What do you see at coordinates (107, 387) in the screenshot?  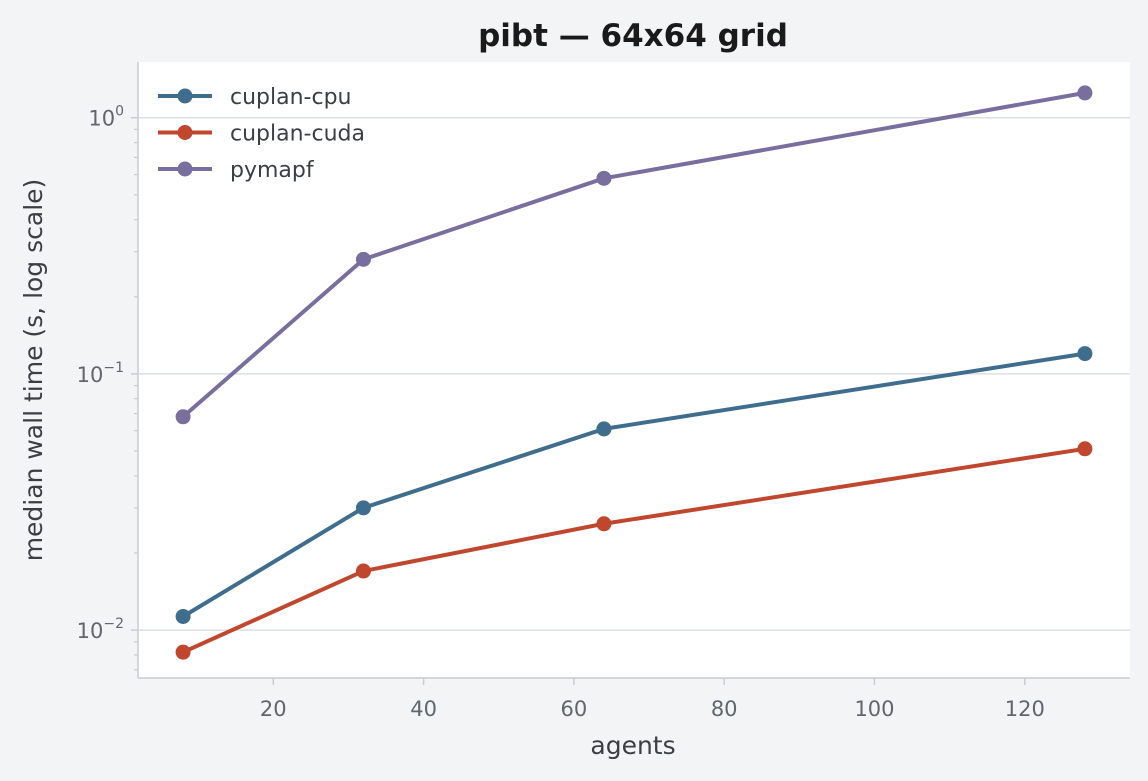 I see `y-axis: 10⁻² 10⁻¹ 10⁰` at bounding box center [107, 387].